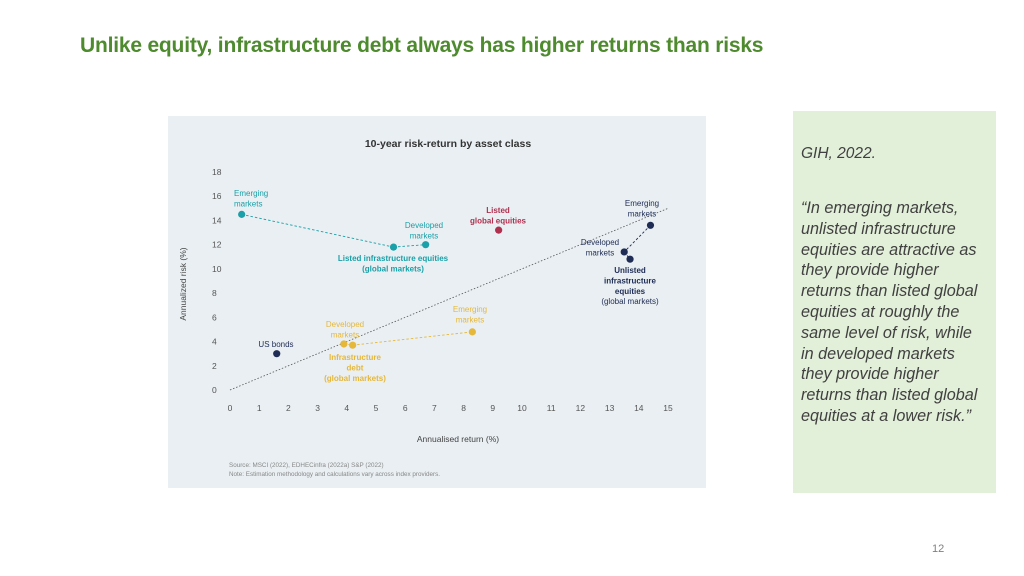 This screenshot has height=576, width=1024. What do you see at coordinates (610, 408) in the screenshot?
I see `x-tick-label: 13` at bounding box center [610, 408].